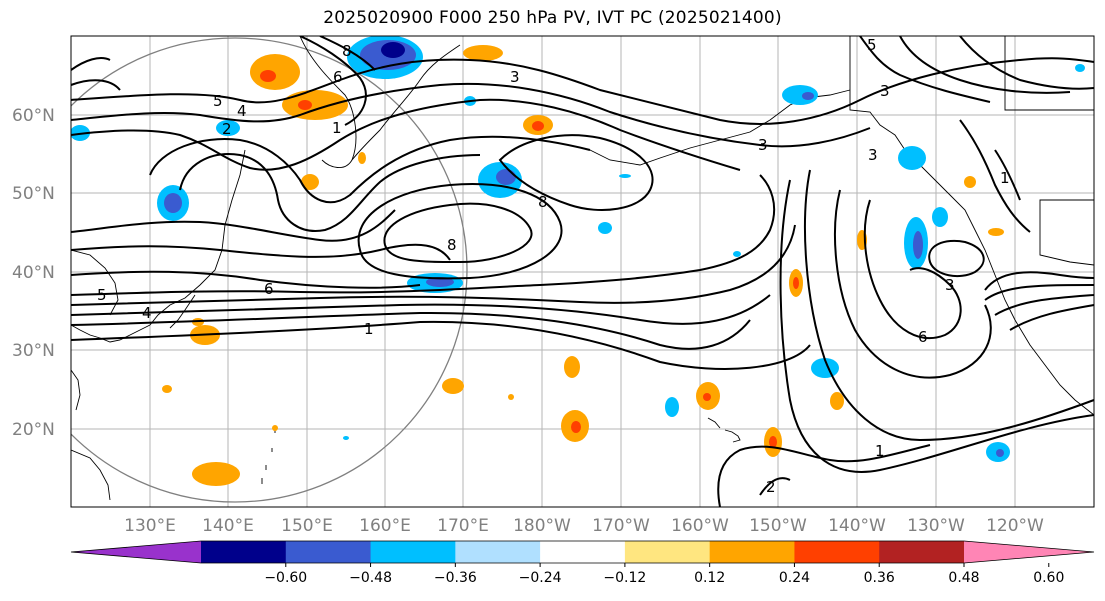 Image resolution: width=1105 pixels, height=601 pixels. What do you see at coordinates (540, 578) in the screenshot?
I see `colorbar-tick-label: −0.24` at bounding box center [540, 578].